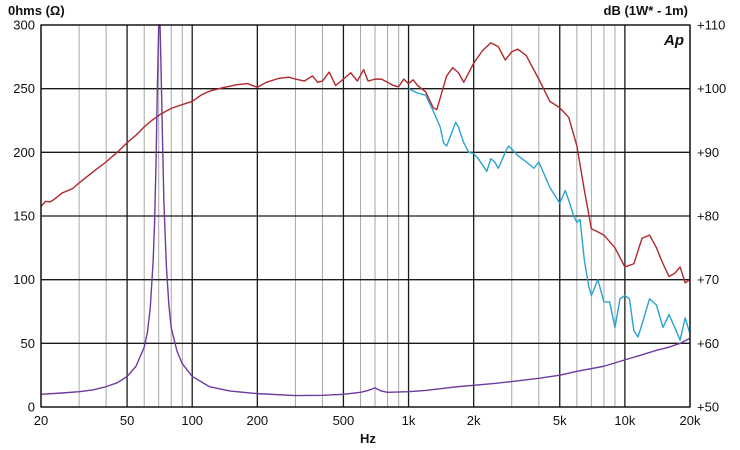  What do you see at coordinates (257, 420) in the screenshot?
I see `x-tick-label: 200` at bounding box center [257, 420].